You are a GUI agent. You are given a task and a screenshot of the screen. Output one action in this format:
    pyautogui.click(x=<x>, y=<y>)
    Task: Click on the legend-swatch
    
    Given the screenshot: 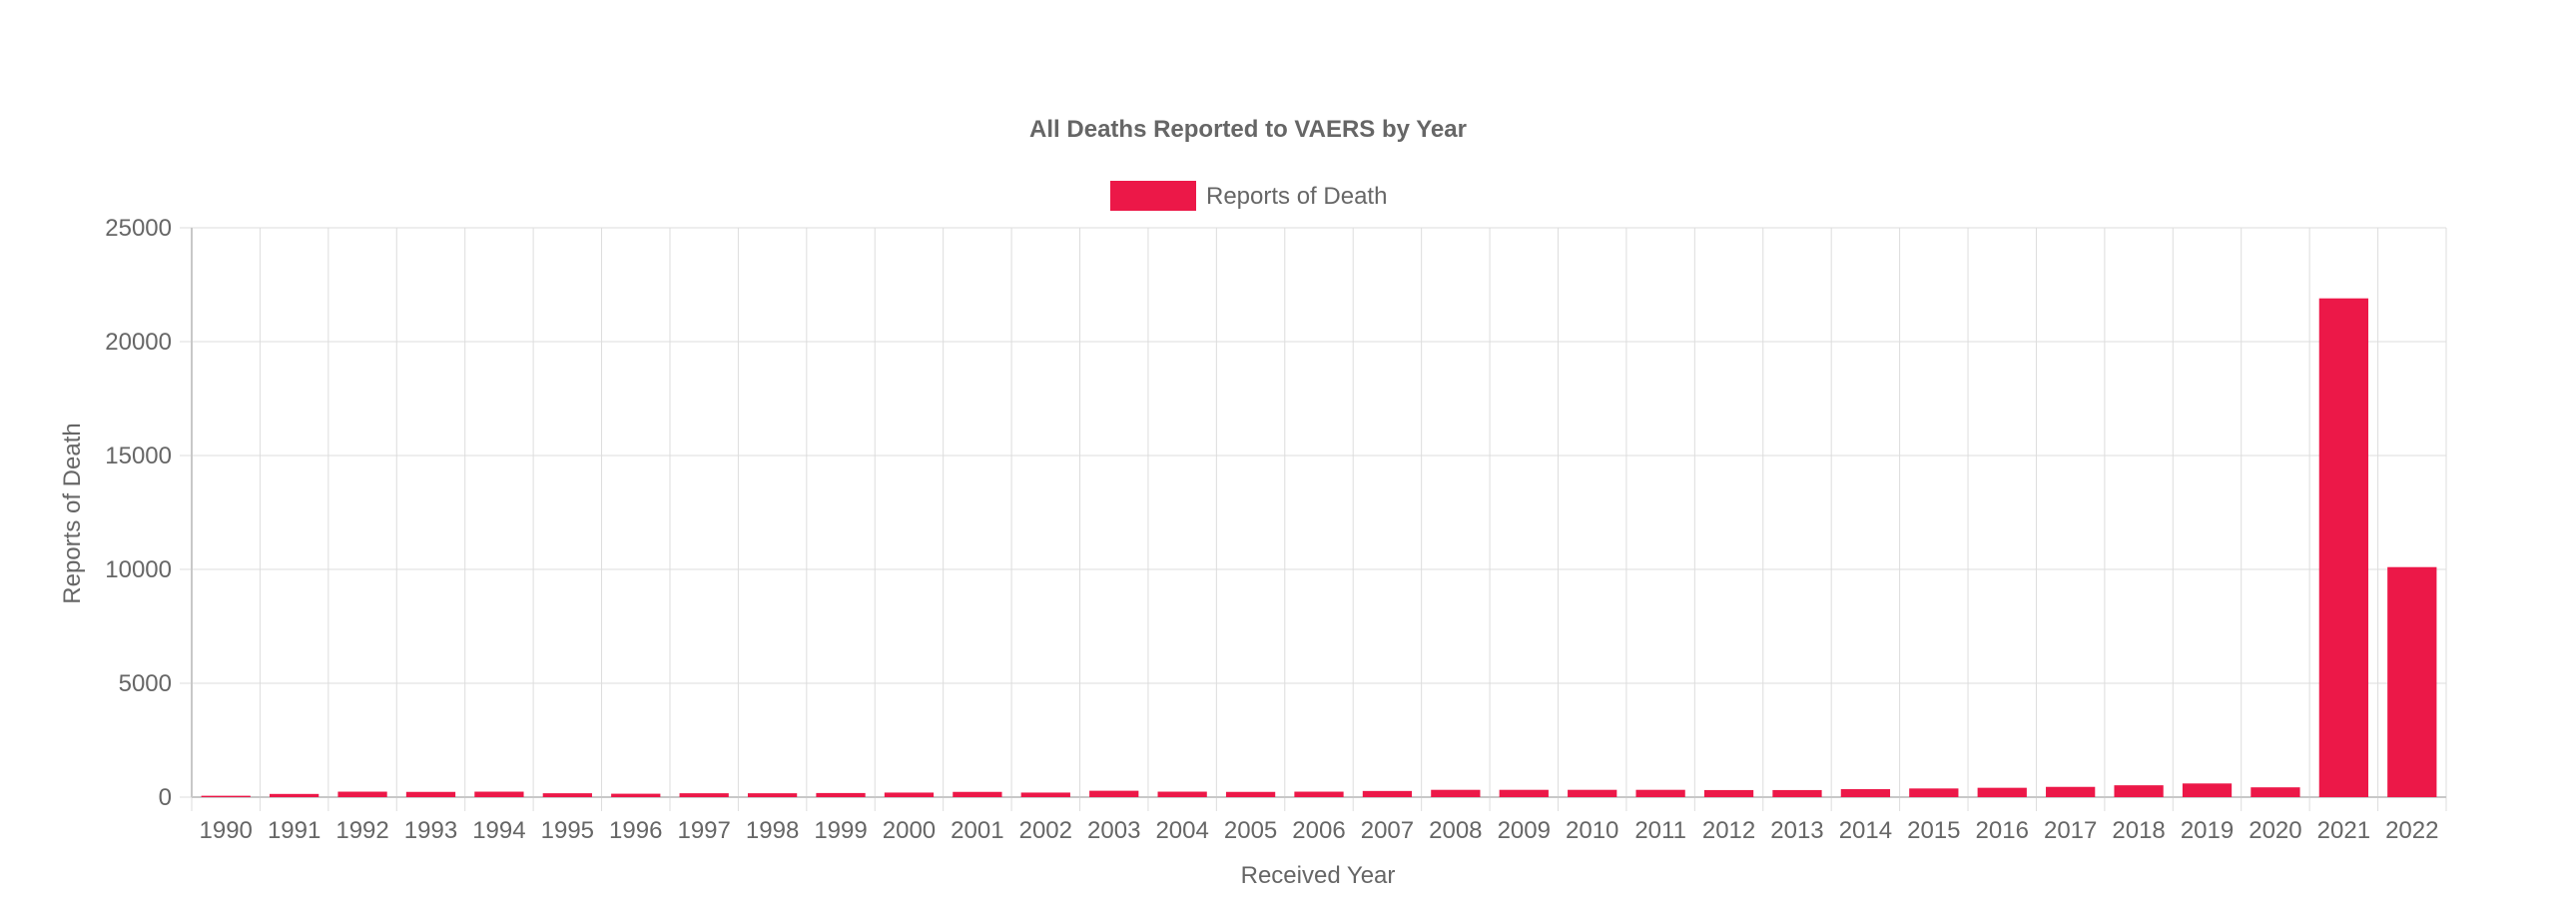 What is the action you would take?
    pyautogui.click(x=1153, y=196)
    